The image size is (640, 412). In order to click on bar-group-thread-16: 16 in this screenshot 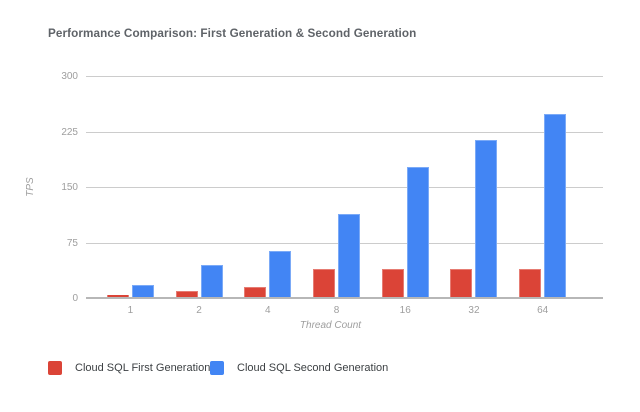, I will do `click(405, 196)`.